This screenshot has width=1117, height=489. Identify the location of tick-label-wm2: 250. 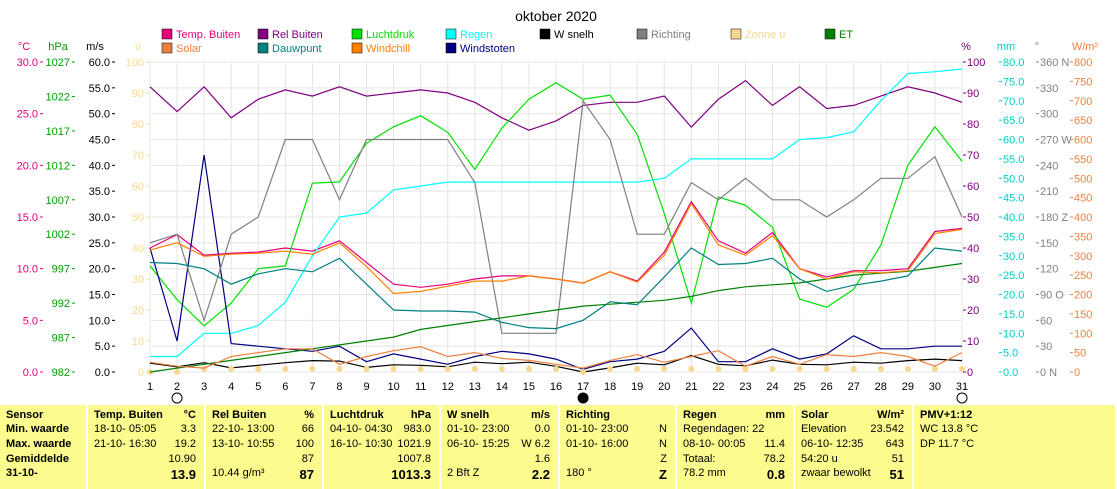
(1083, 276).